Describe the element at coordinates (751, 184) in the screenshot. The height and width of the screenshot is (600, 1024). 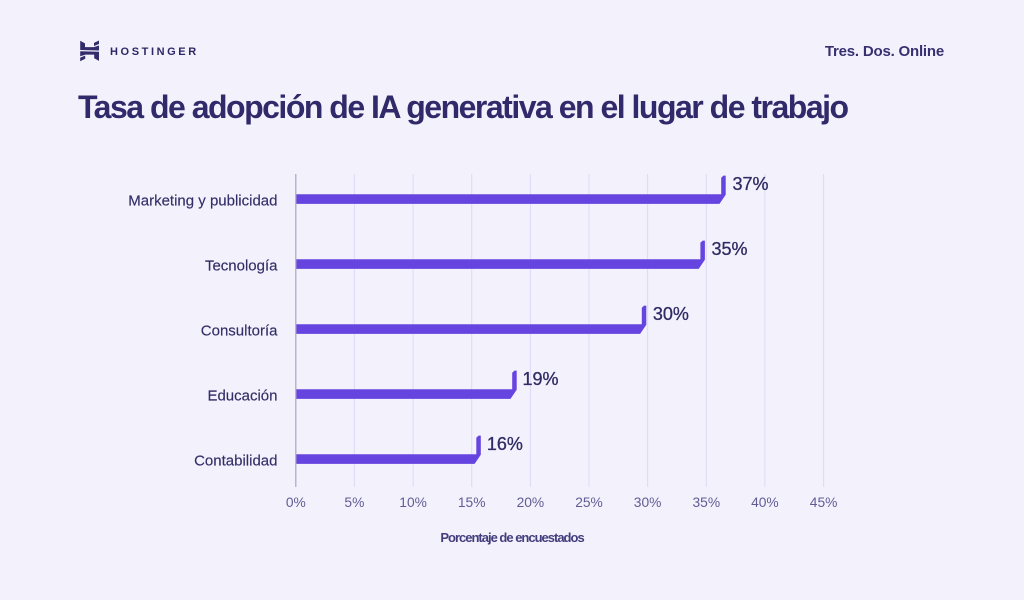
I see `svg-text: 37%` at that location.